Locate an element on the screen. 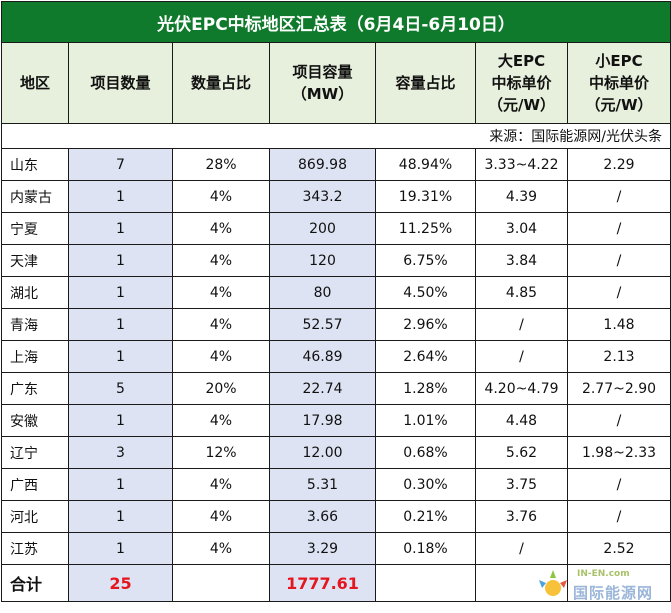 This screenshot has width=671, height=613. header-small-epc: 小EPC 中标单价 （元/W） is located at coordinates (619, 83).